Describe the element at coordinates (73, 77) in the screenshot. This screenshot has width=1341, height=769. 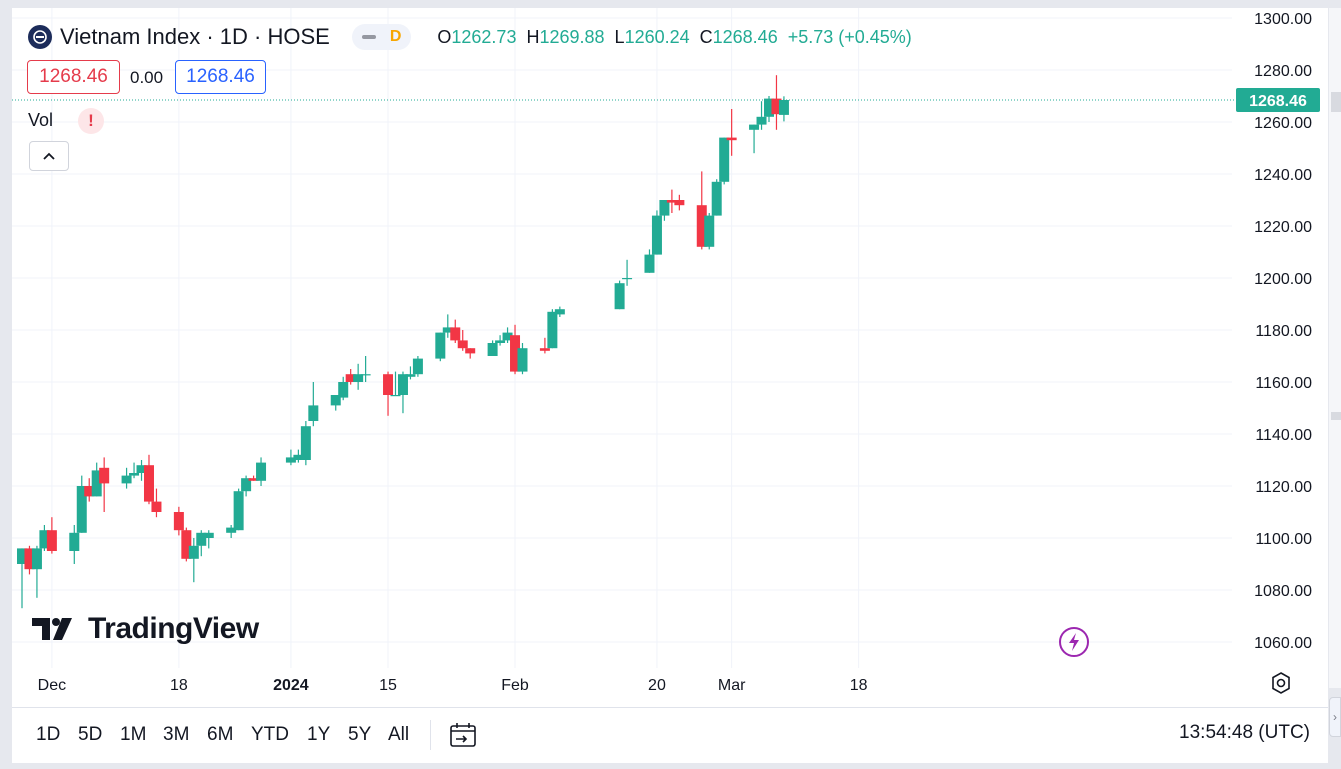
I see `sell-price-button: 1268.46` at that location.